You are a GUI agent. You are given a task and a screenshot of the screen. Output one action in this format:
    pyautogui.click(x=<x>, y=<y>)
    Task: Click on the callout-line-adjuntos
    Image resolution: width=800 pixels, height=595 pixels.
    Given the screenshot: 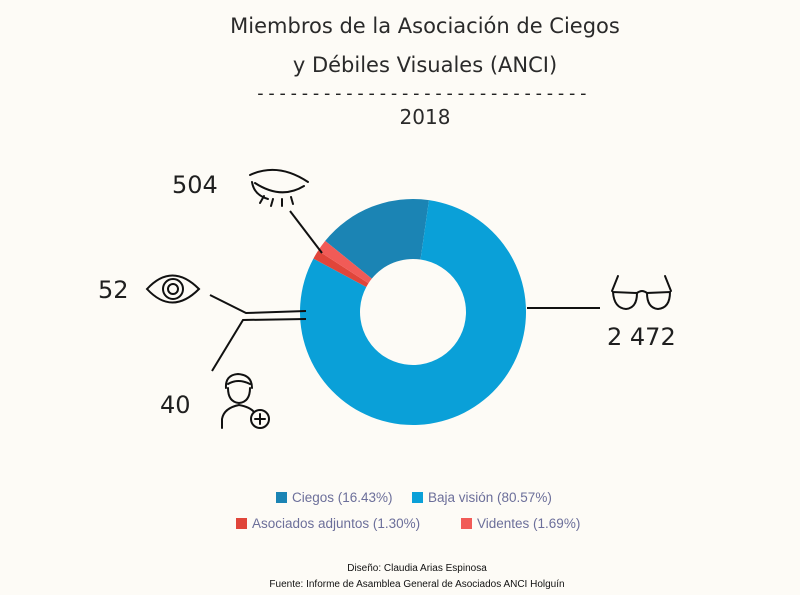 What is the action you would take?
    pyautogui.click(x=259, y=345)
    